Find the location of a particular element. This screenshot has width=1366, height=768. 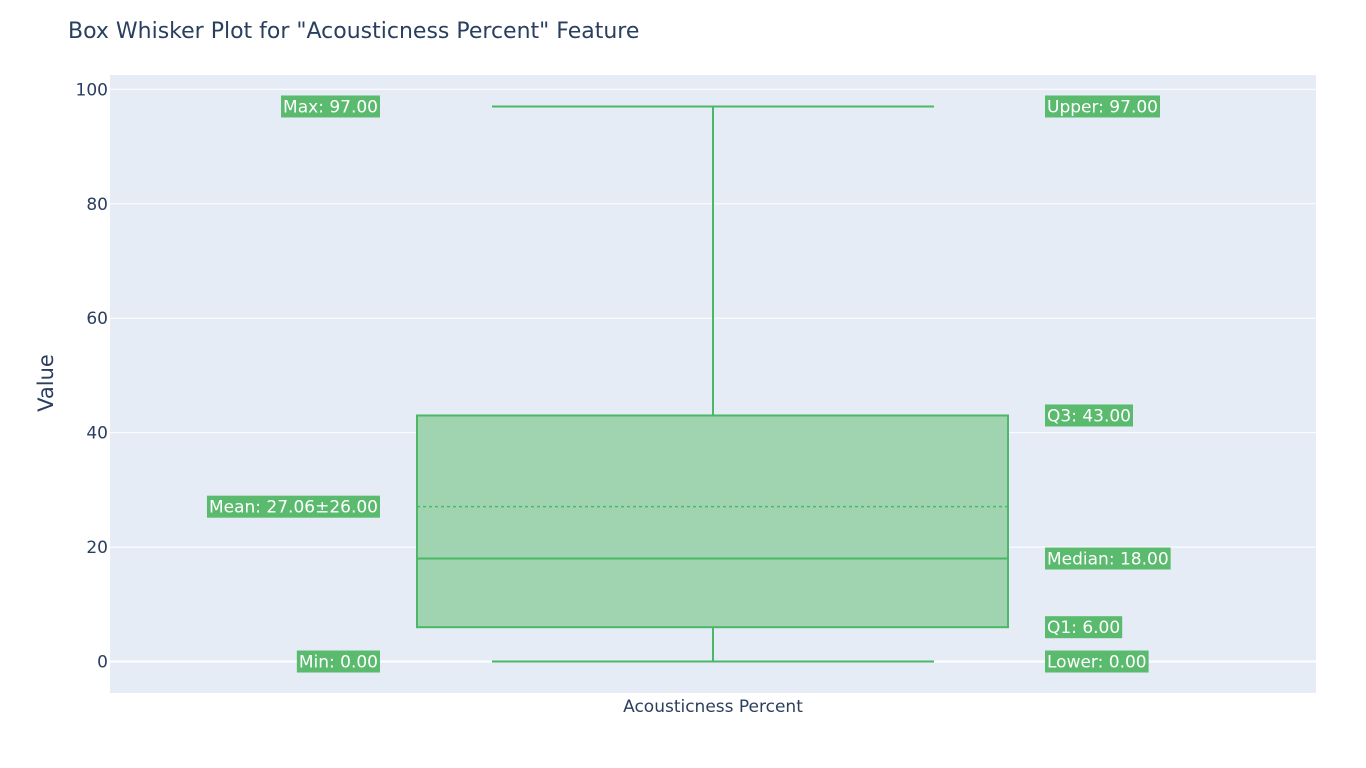

stat-label-text: Mean: 27.06±26.00 is located at coordinates (293, 508).